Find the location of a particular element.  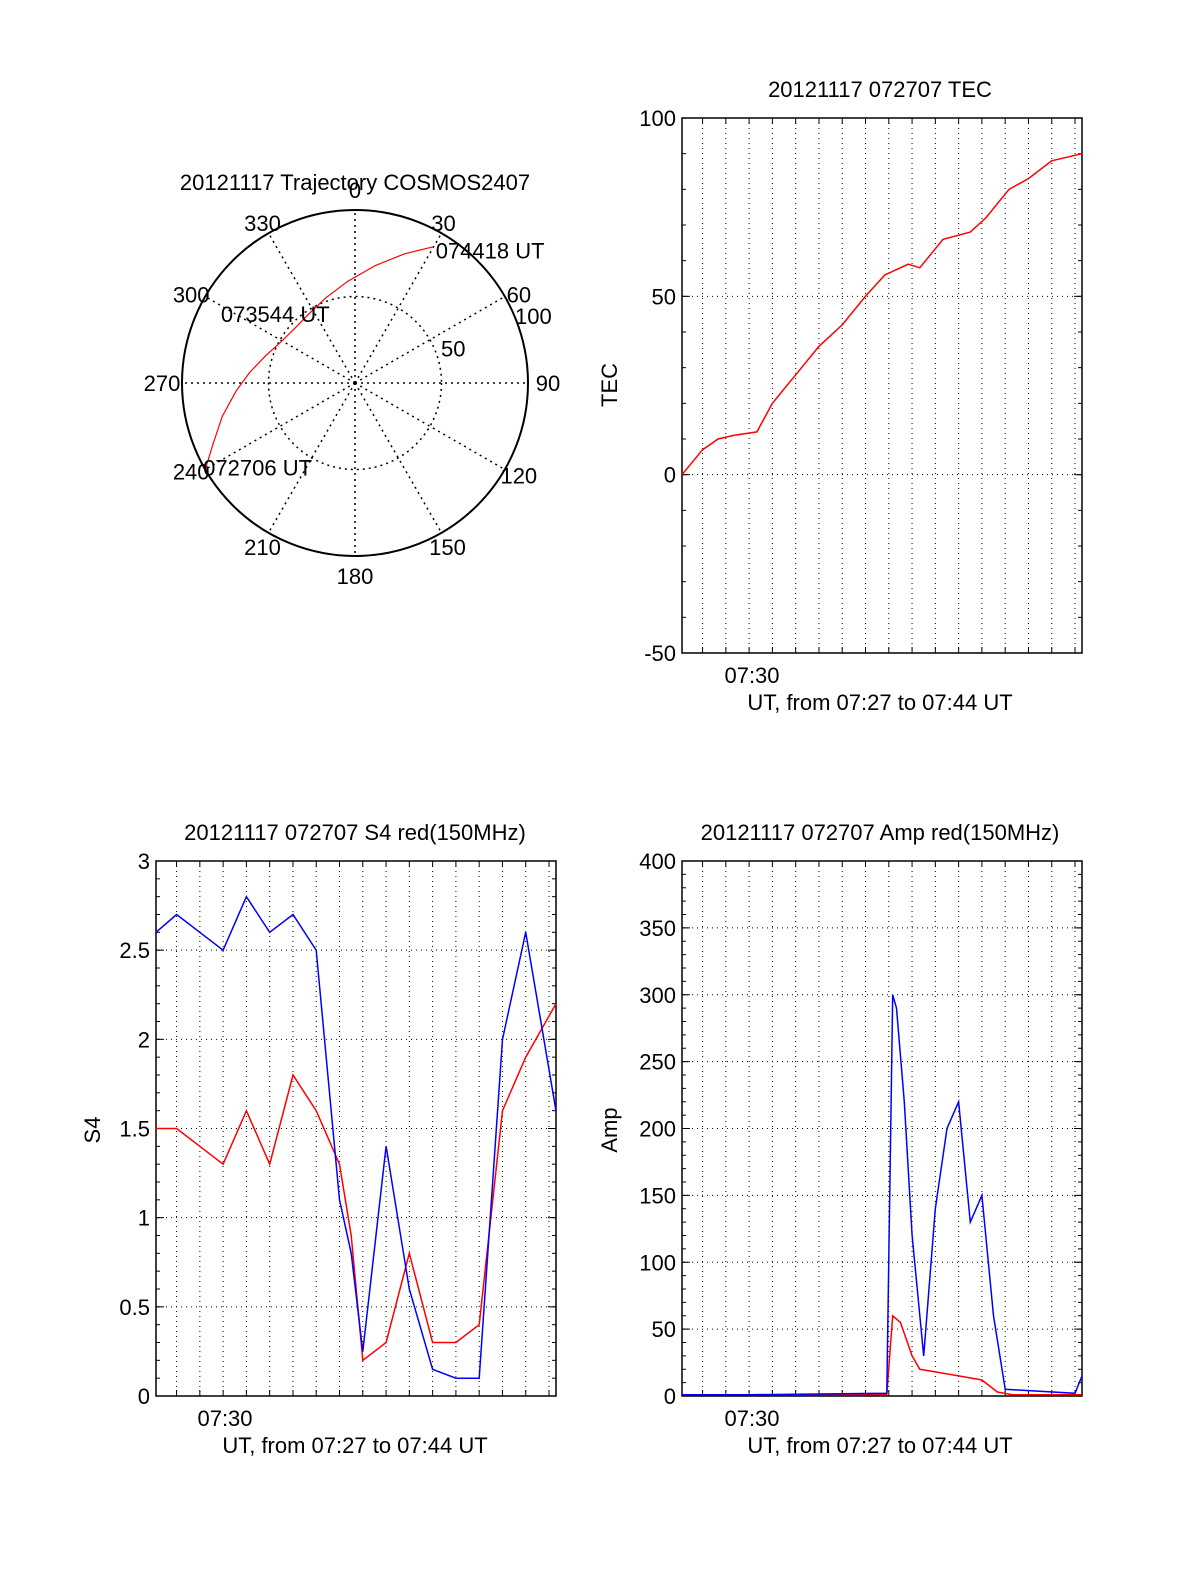

trajectory-annotation: 072706 UT is located at coordinates (257, 468).